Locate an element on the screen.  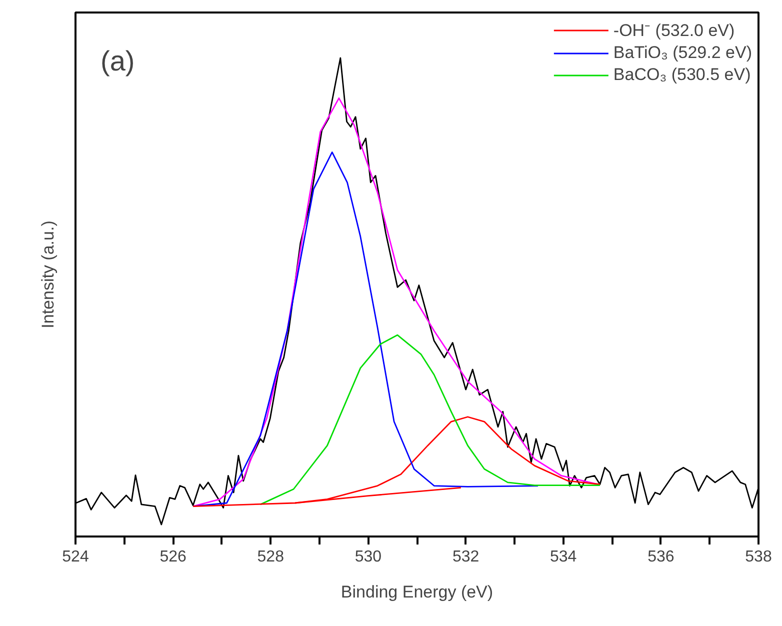
x-tick-label: 528 is located at coordinates (270, 557).